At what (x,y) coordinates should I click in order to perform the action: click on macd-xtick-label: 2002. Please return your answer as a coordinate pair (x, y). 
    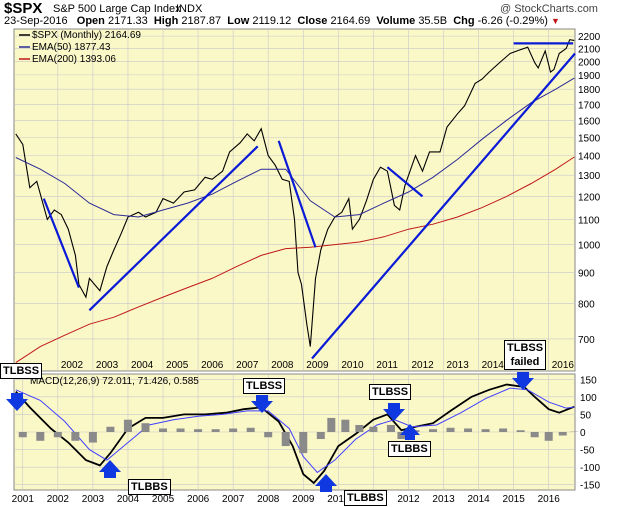
    Looking at the image, I should click on (58, 499).